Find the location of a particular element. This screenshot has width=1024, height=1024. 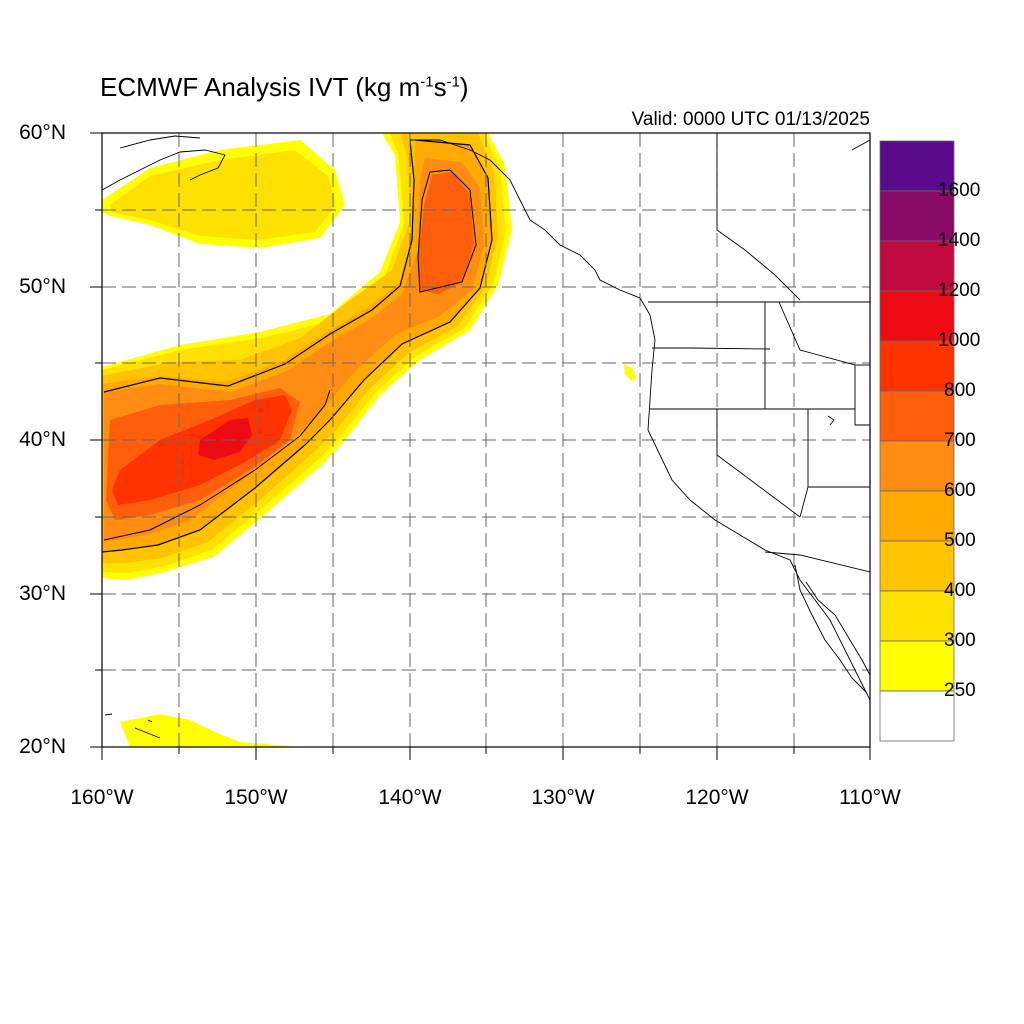

lat-label-50: 50°N is located at coordinates (42, 286).